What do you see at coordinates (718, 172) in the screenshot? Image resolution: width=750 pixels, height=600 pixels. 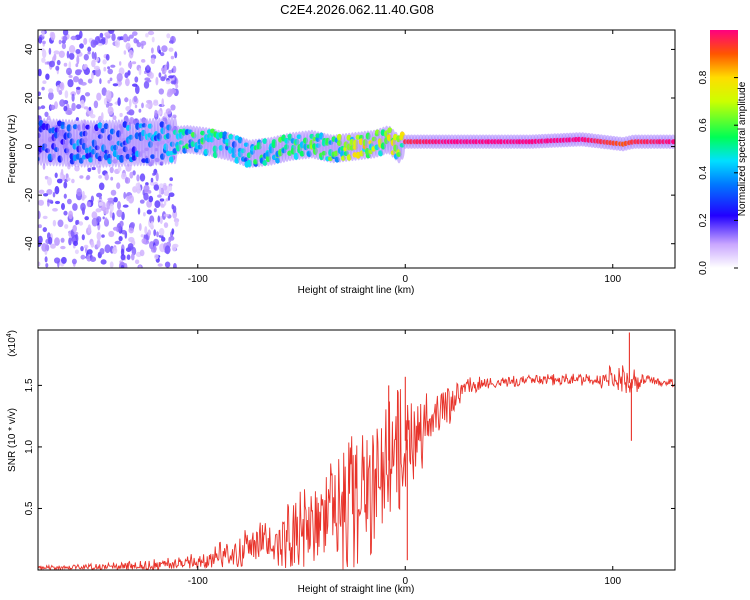 I see `colorbar-axes: 0.0 0.2 0.4 0.6 0.8` at bounding box center [718, 172].